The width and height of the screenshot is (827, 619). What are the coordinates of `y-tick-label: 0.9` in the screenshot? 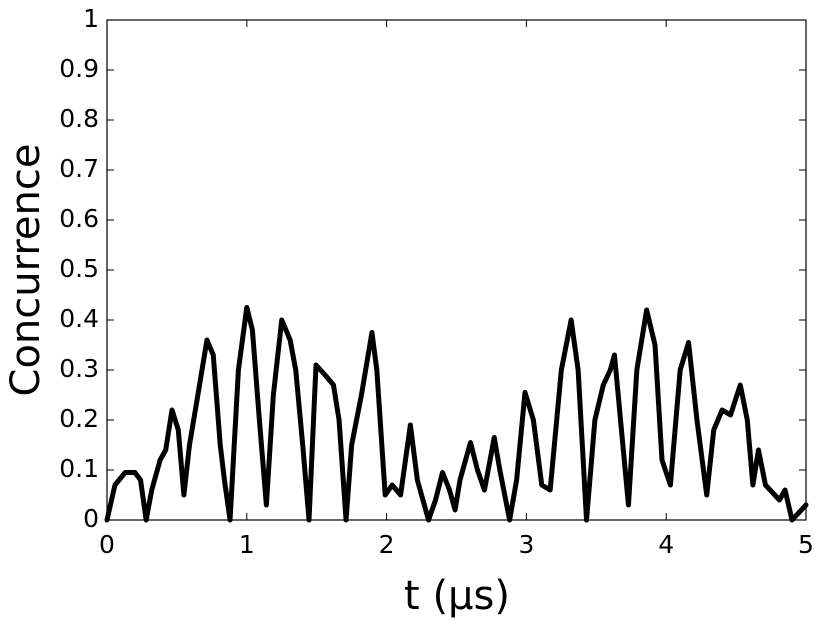 It's located at (79, 68).